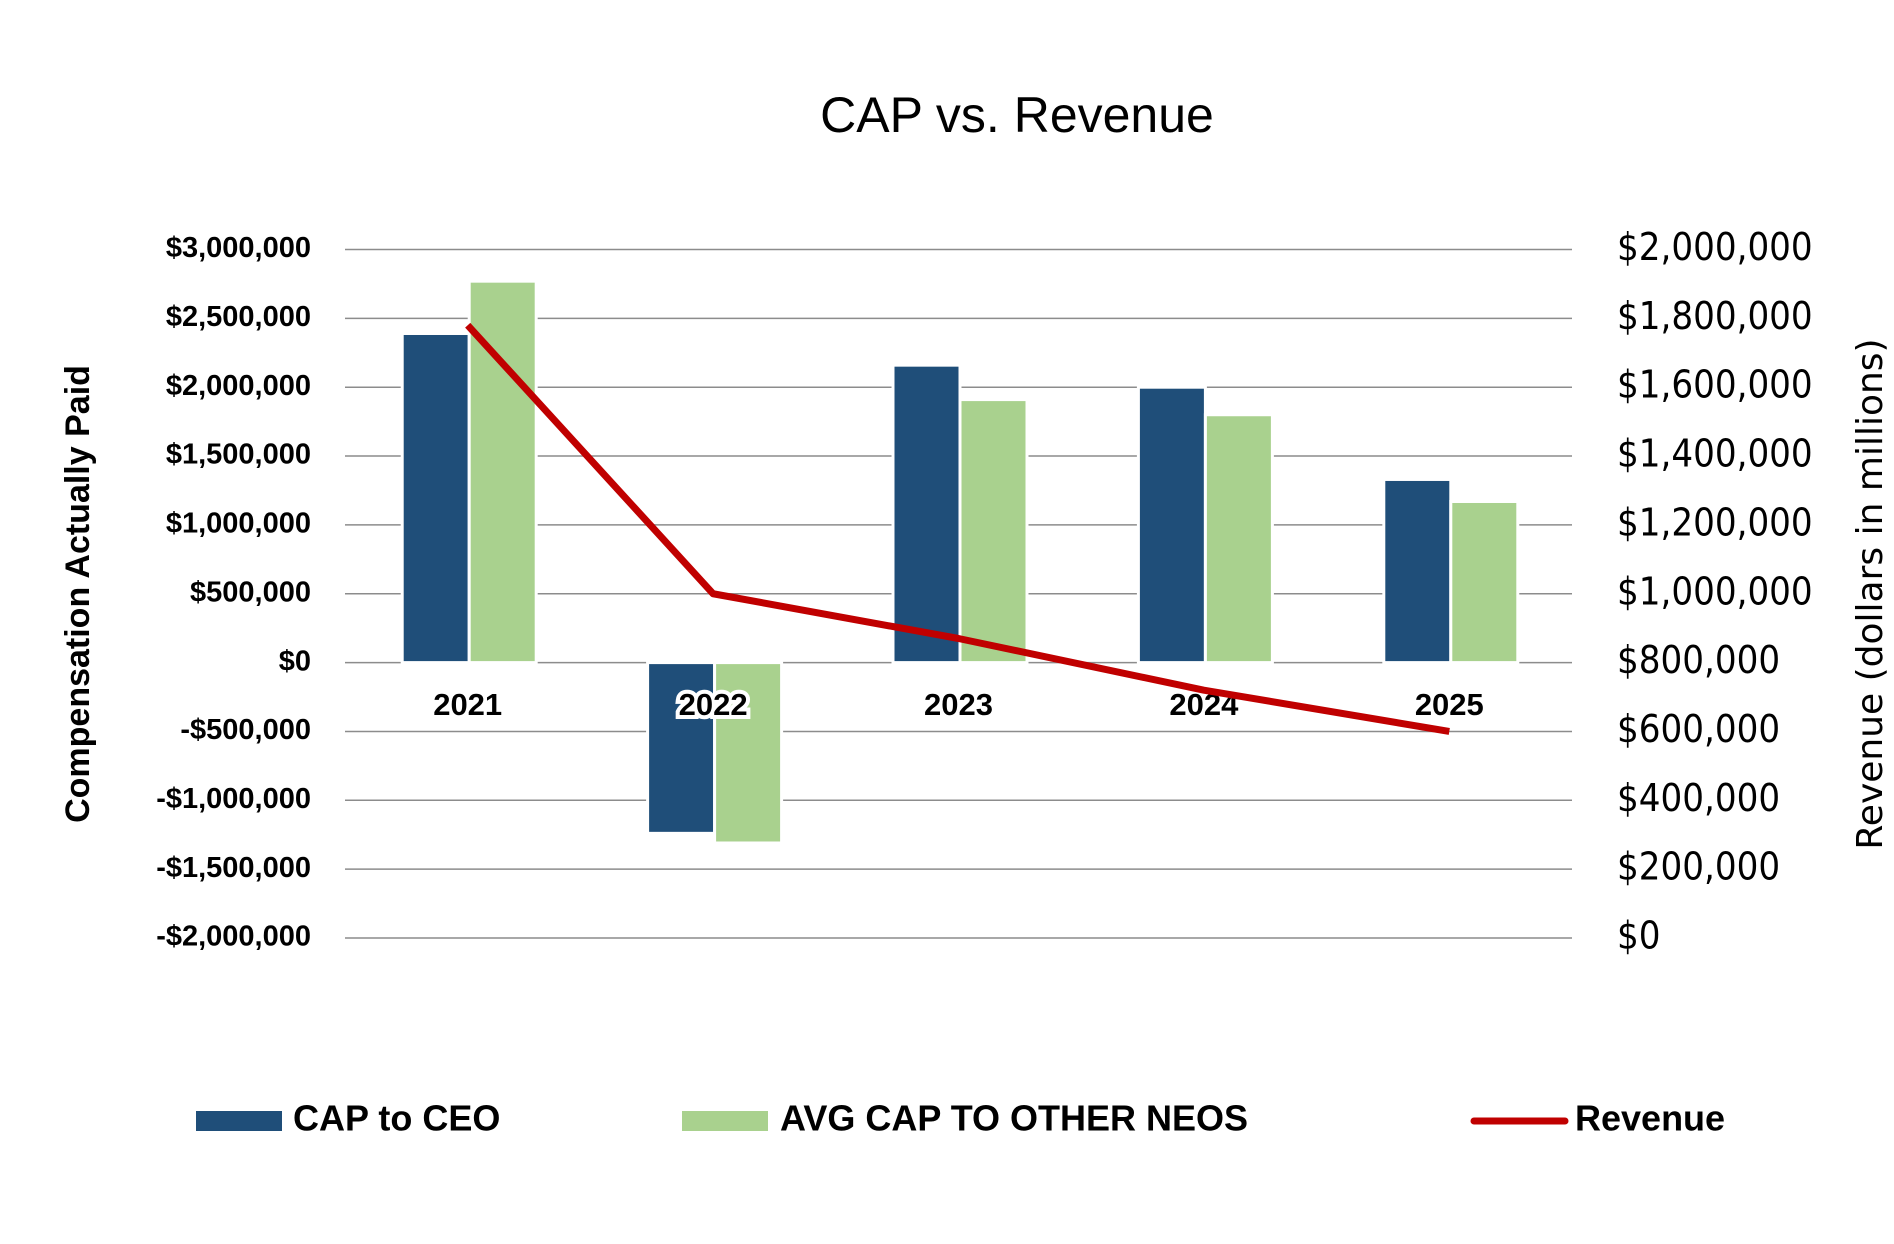 Image resolution: width=1894 pixels, height=1244 pixels. I want to click on chart-title: CAP vs. Revenue, so click(1017, 115).